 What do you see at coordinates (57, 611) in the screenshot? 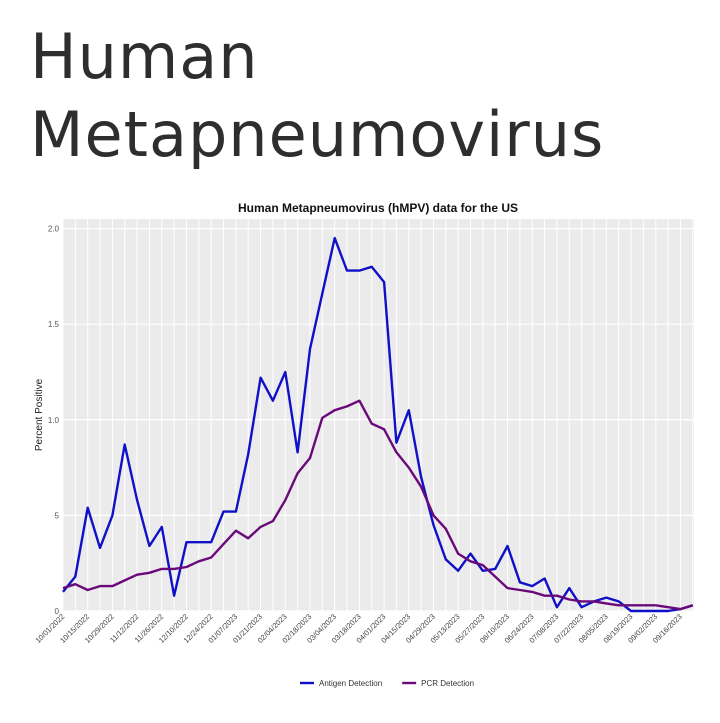
I see `y-tick-label: 0` at bounding box center [57, 611].